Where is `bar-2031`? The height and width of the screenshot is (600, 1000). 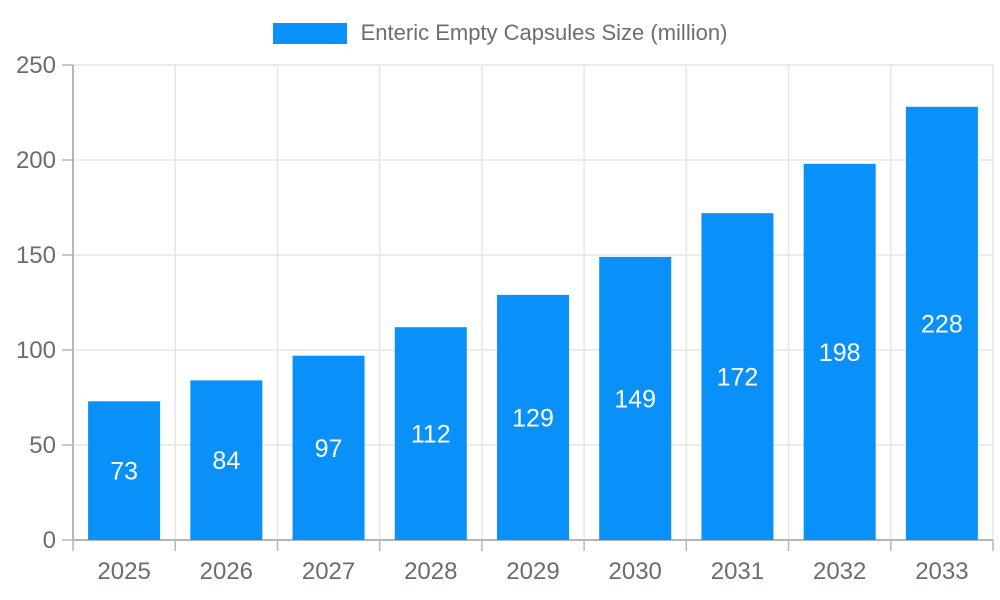 bar-2031 is located at coordinates (737, 376).